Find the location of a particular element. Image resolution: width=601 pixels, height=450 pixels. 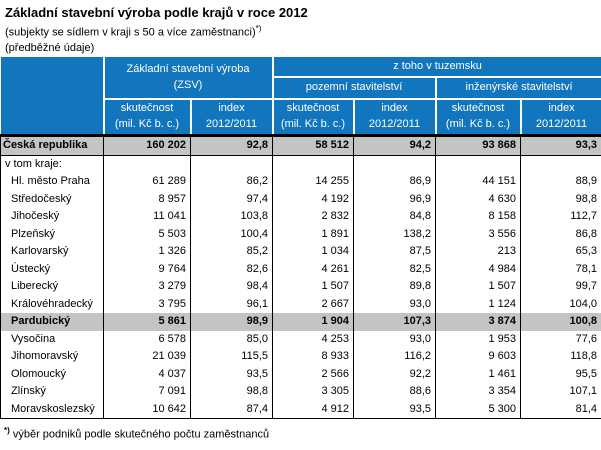

cell-value: 2 566 is located at coordinates (313, 374).